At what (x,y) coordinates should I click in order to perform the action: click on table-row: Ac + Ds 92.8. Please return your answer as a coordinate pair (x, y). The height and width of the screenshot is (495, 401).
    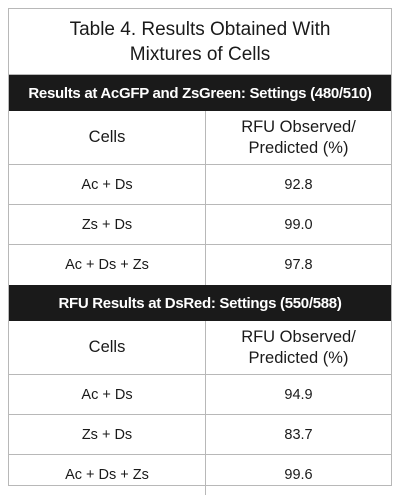
    Looking at the image, I should click on (200, 185).